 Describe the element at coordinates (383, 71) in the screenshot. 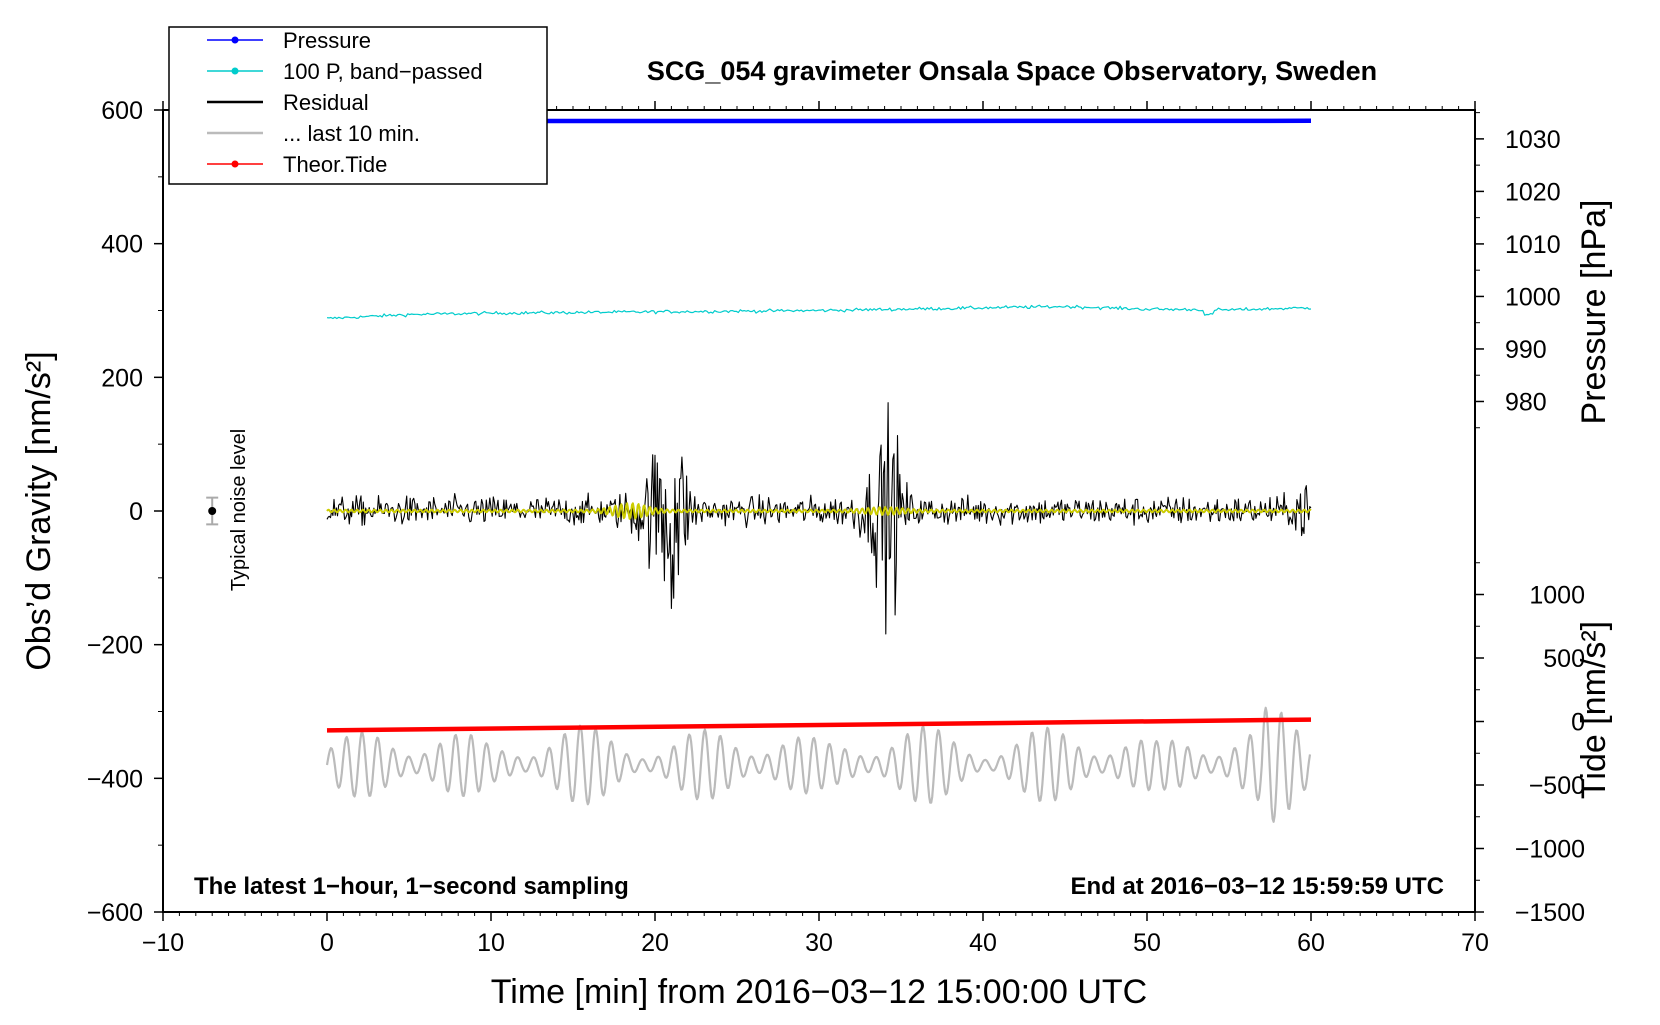

I see `legend-label-bandpassed: 100 P, band−passed` at that location.